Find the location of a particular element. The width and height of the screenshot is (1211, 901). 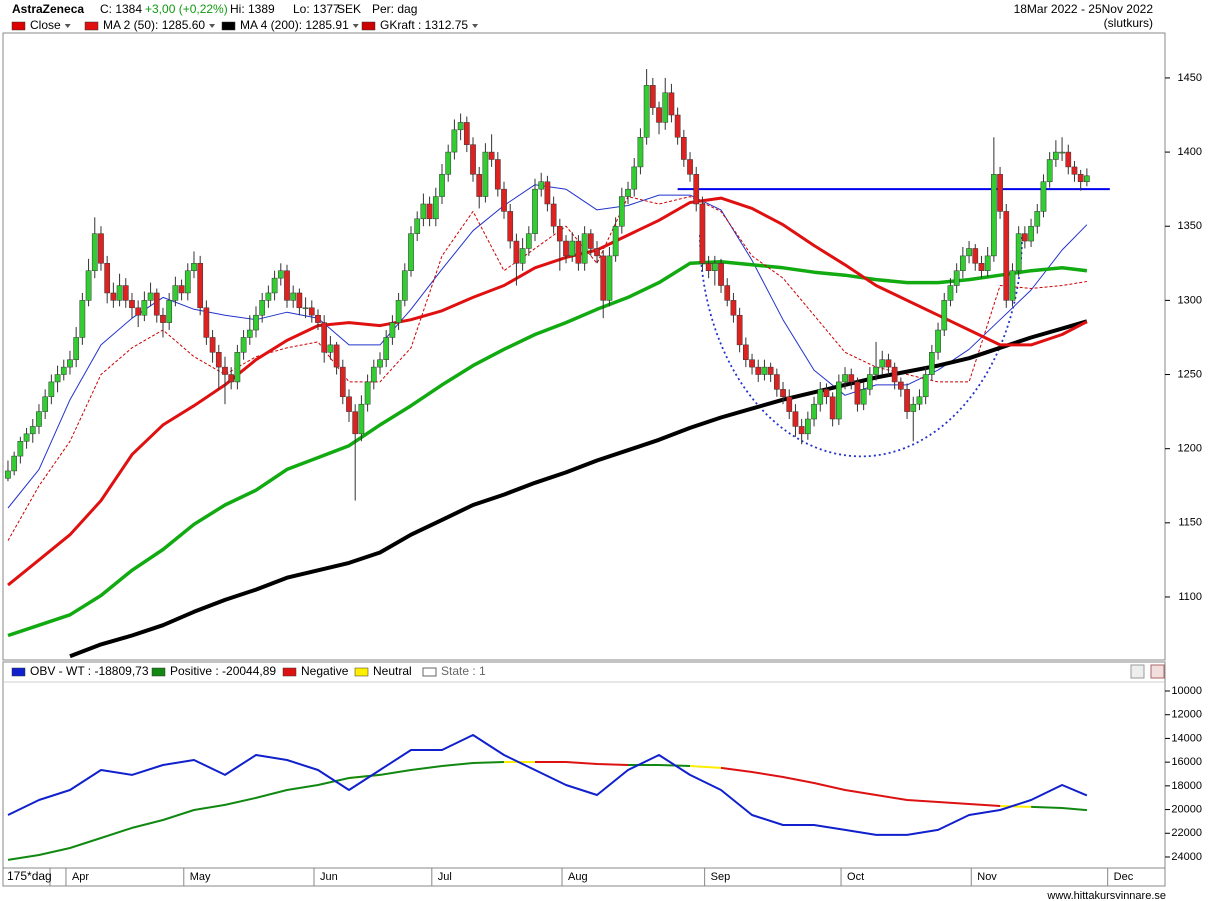

y-tick-label: 10000 is located at coordinates (1186, 691).